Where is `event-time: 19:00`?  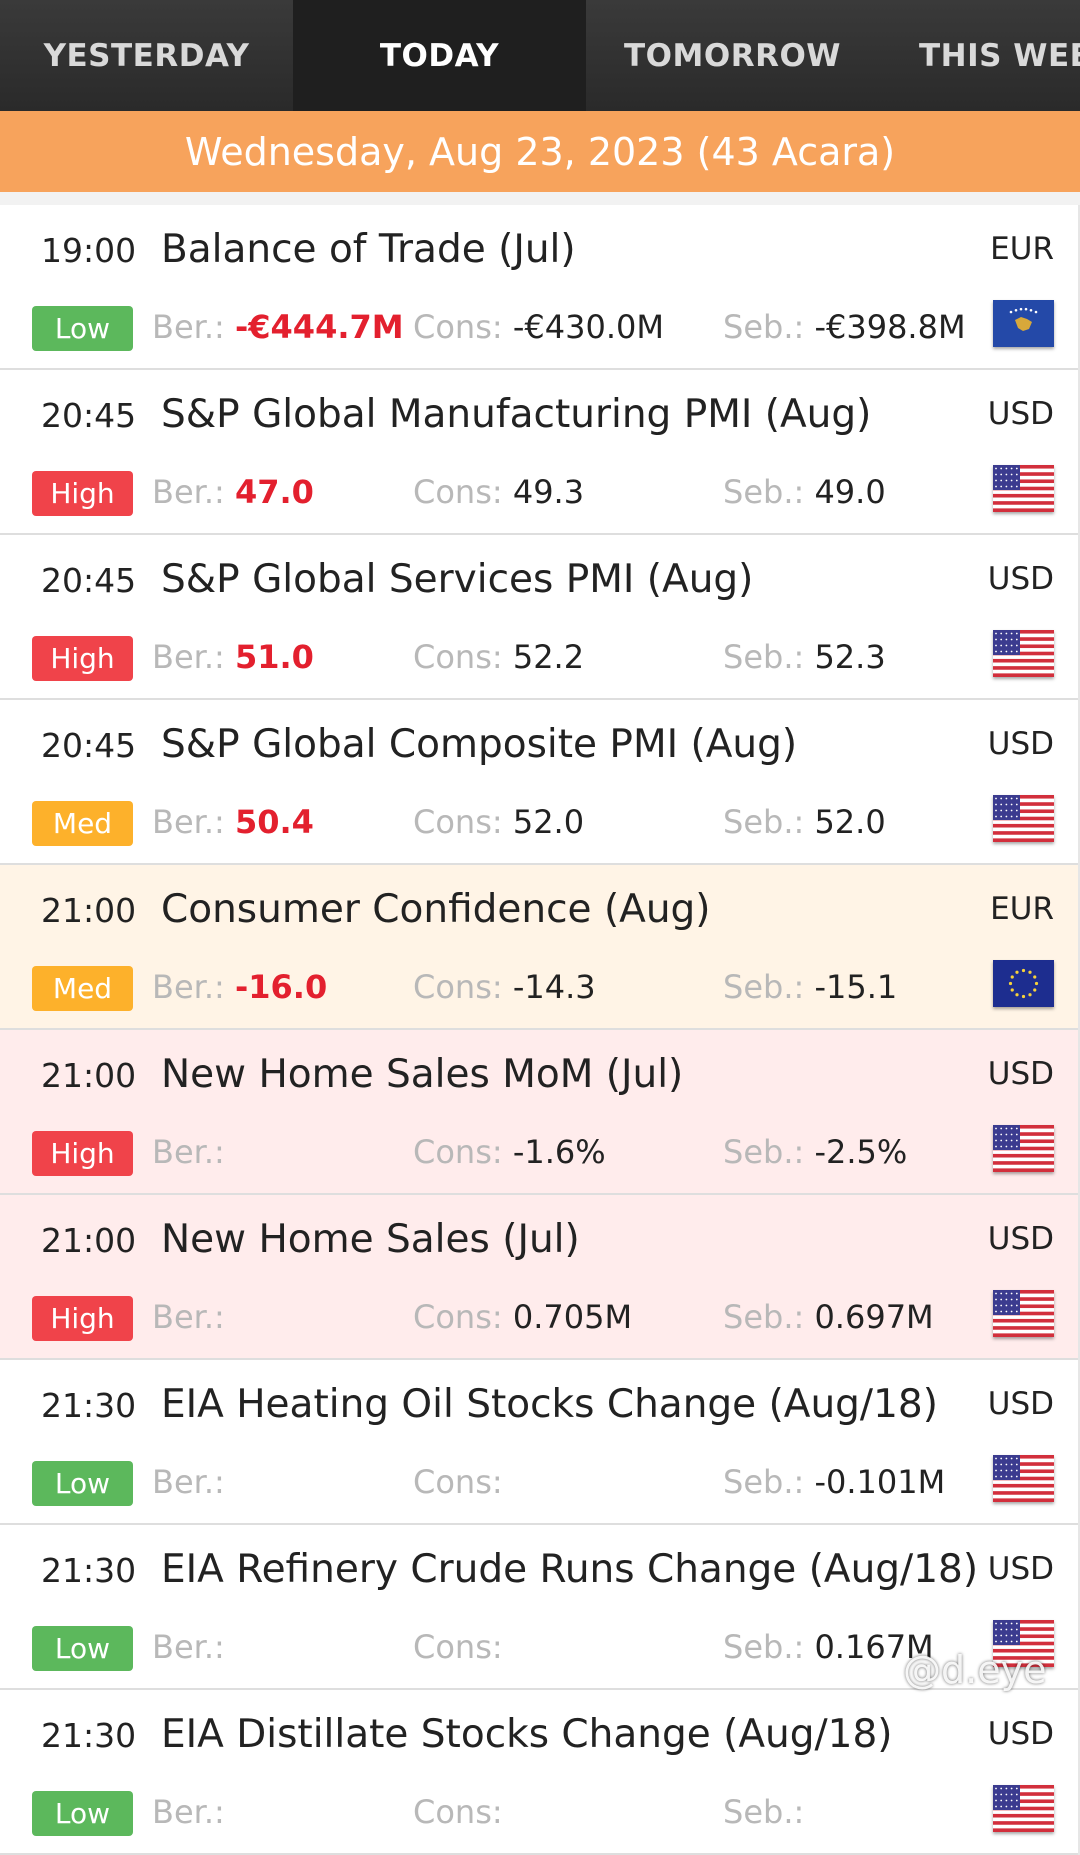 event-time: 19:00 is located at coordinates (89, 250).